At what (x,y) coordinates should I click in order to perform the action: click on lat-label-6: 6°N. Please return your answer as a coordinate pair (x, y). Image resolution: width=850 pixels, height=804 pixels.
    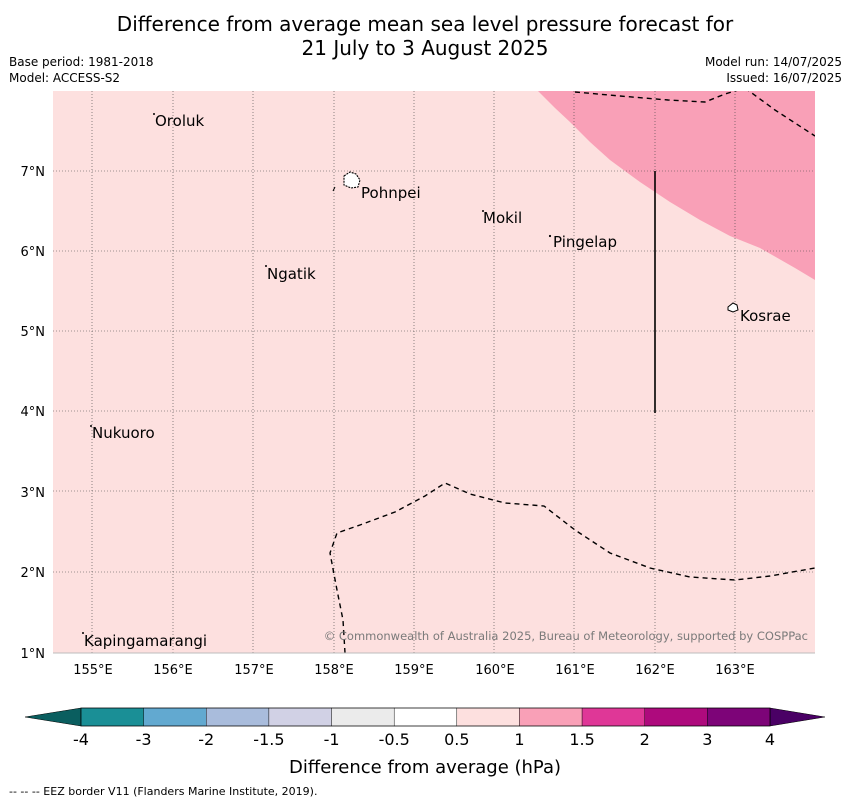
    Looking at the image, I should click on (33, 252).